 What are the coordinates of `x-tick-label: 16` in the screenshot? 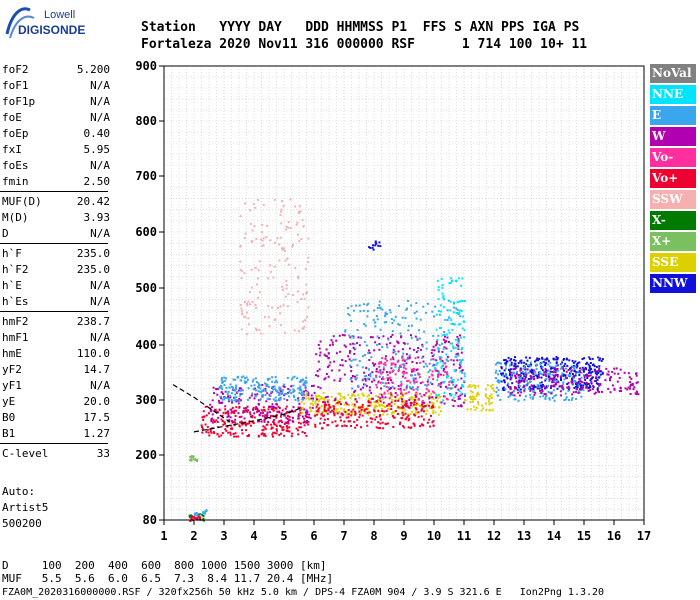 It's located at (614, 536).